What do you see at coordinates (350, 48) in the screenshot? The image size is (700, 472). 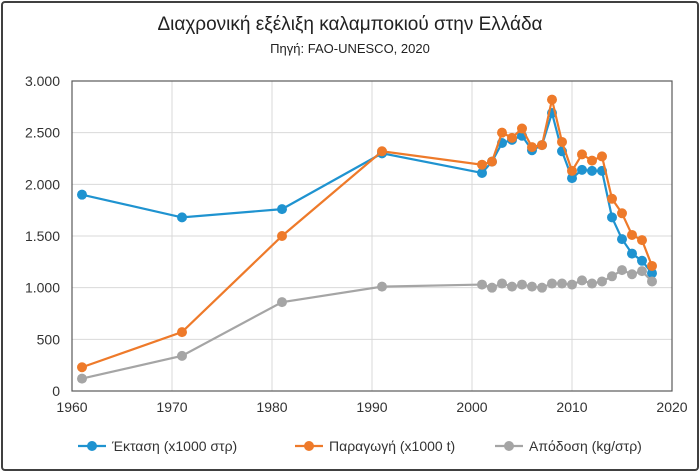 I see `chart-subtitle: Πηγή: FAO-UNESCO, 2020` at bounding box center [350, 48].